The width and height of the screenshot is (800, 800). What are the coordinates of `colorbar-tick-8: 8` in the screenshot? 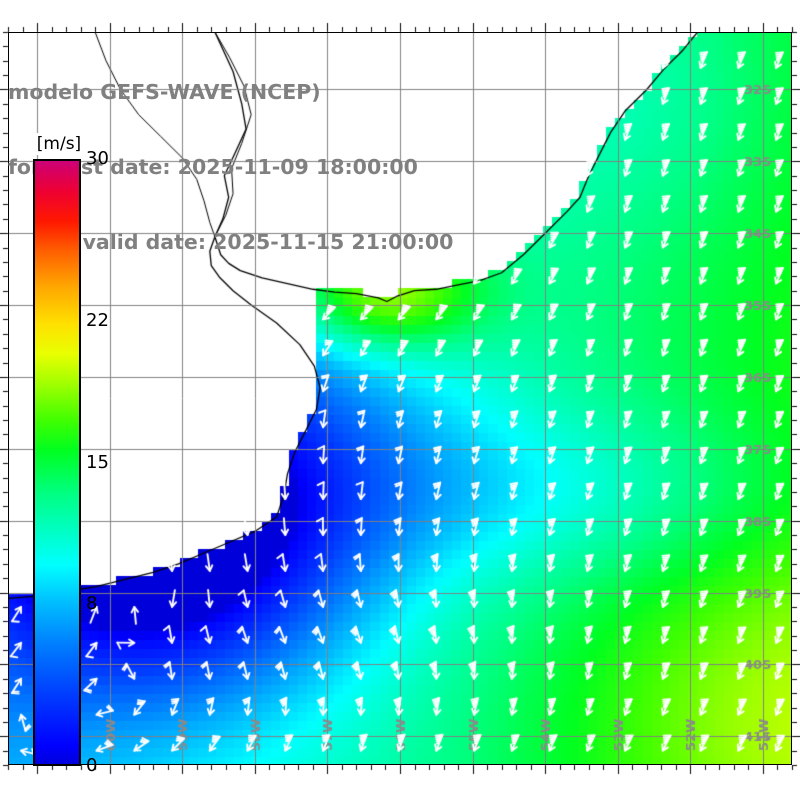 It's located at (92, 604).